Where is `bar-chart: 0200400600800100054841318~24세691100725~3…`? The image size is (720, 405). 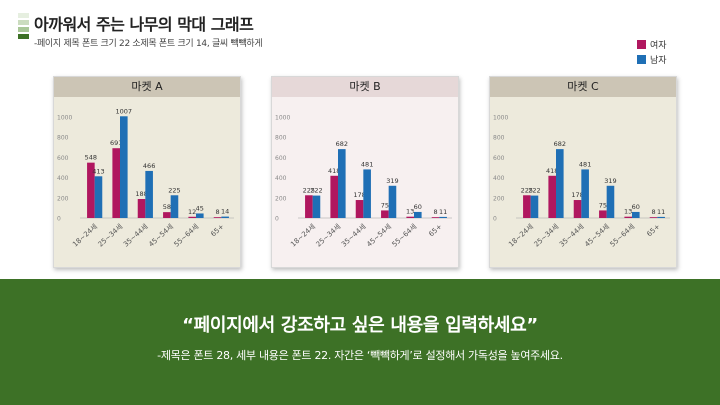
bar-chart: 0200400600800100054841318~24세691100725~3… is located at coordinates (147, 182).